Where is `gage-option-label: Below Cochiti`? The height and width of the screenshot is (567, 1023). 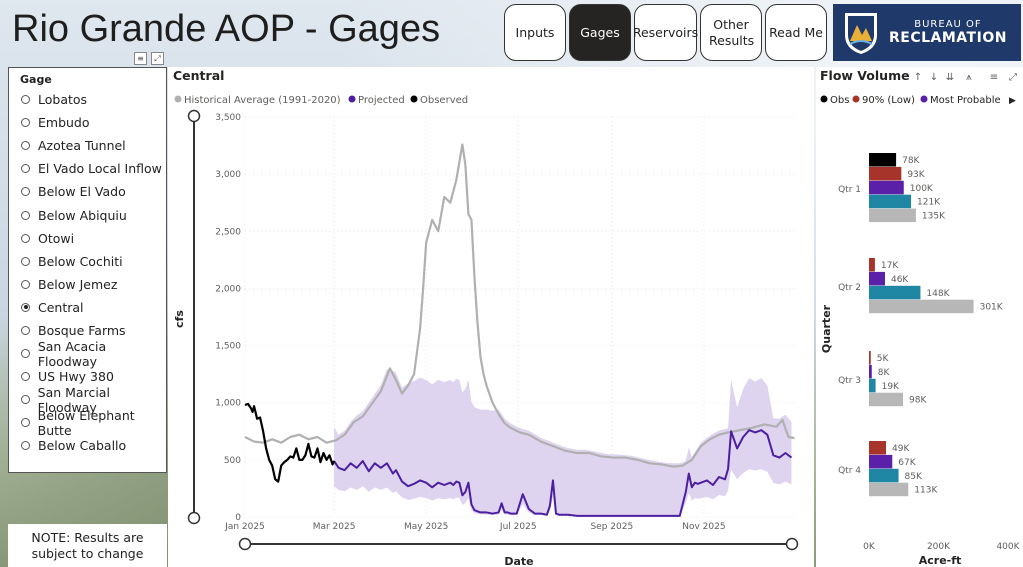 gage-option-label: Below Cochiti is located at coordinates (80, 261).